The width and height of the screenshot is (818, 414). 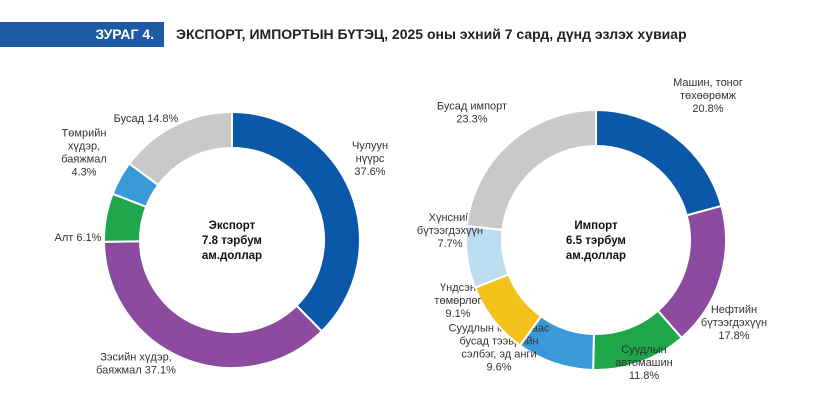 I want to click on slice-label-0-3: Төмрийн хүдэр, баяжмал 4.3%, so click(x=84, y=153).